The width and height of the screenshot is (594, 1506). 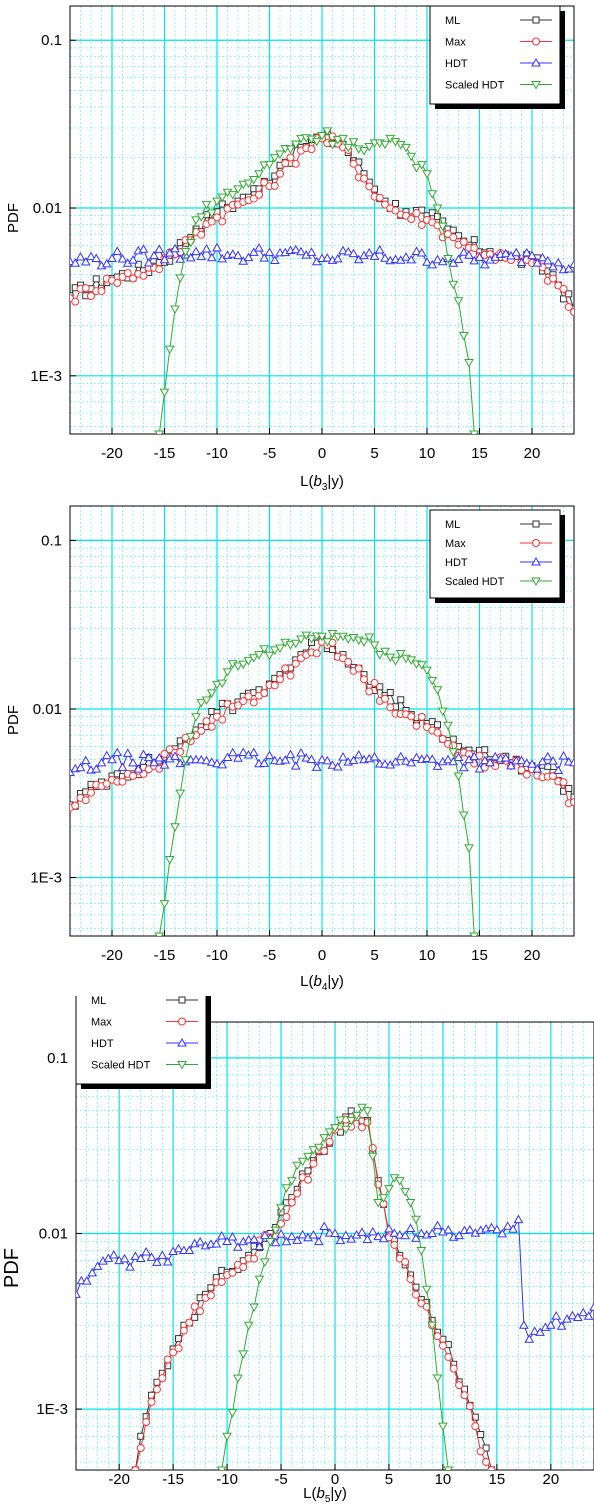 What do you see at coordinates (322, 761) in the screenshot?
I see `series-hdt` at bounding box center [322, 761].